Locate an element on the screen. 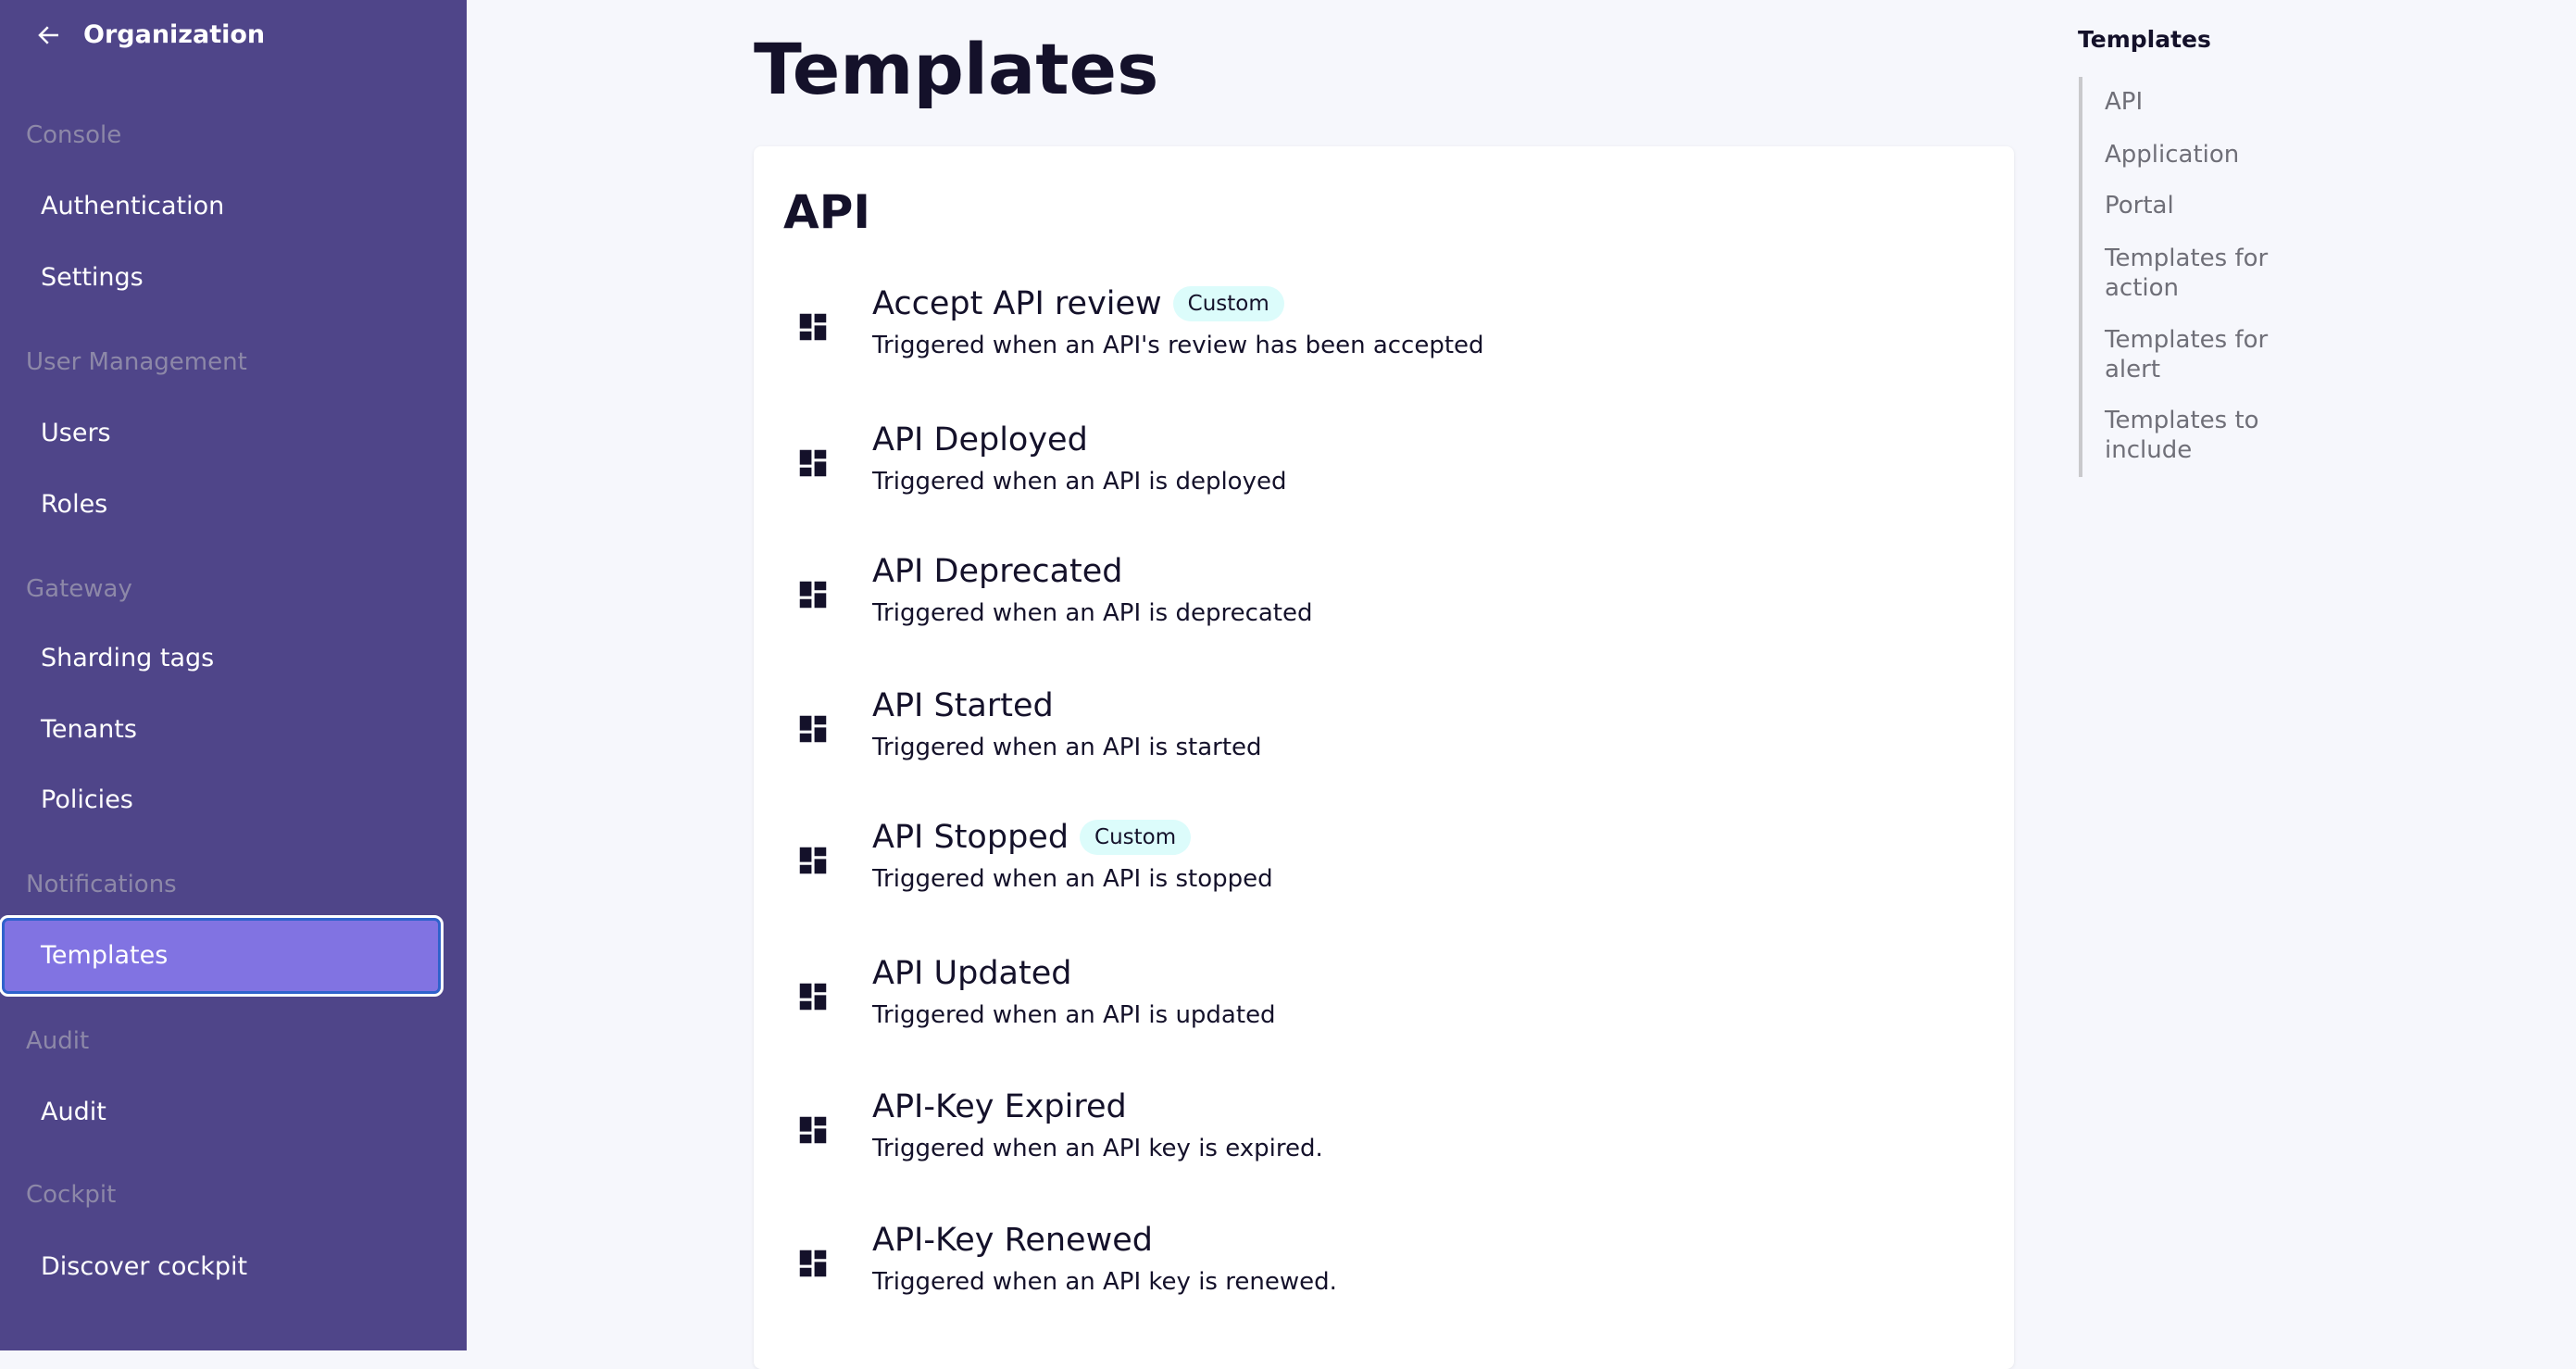 The image size is (2576, 1369). template-title: API Deployed is located at coordinates (980, 440).